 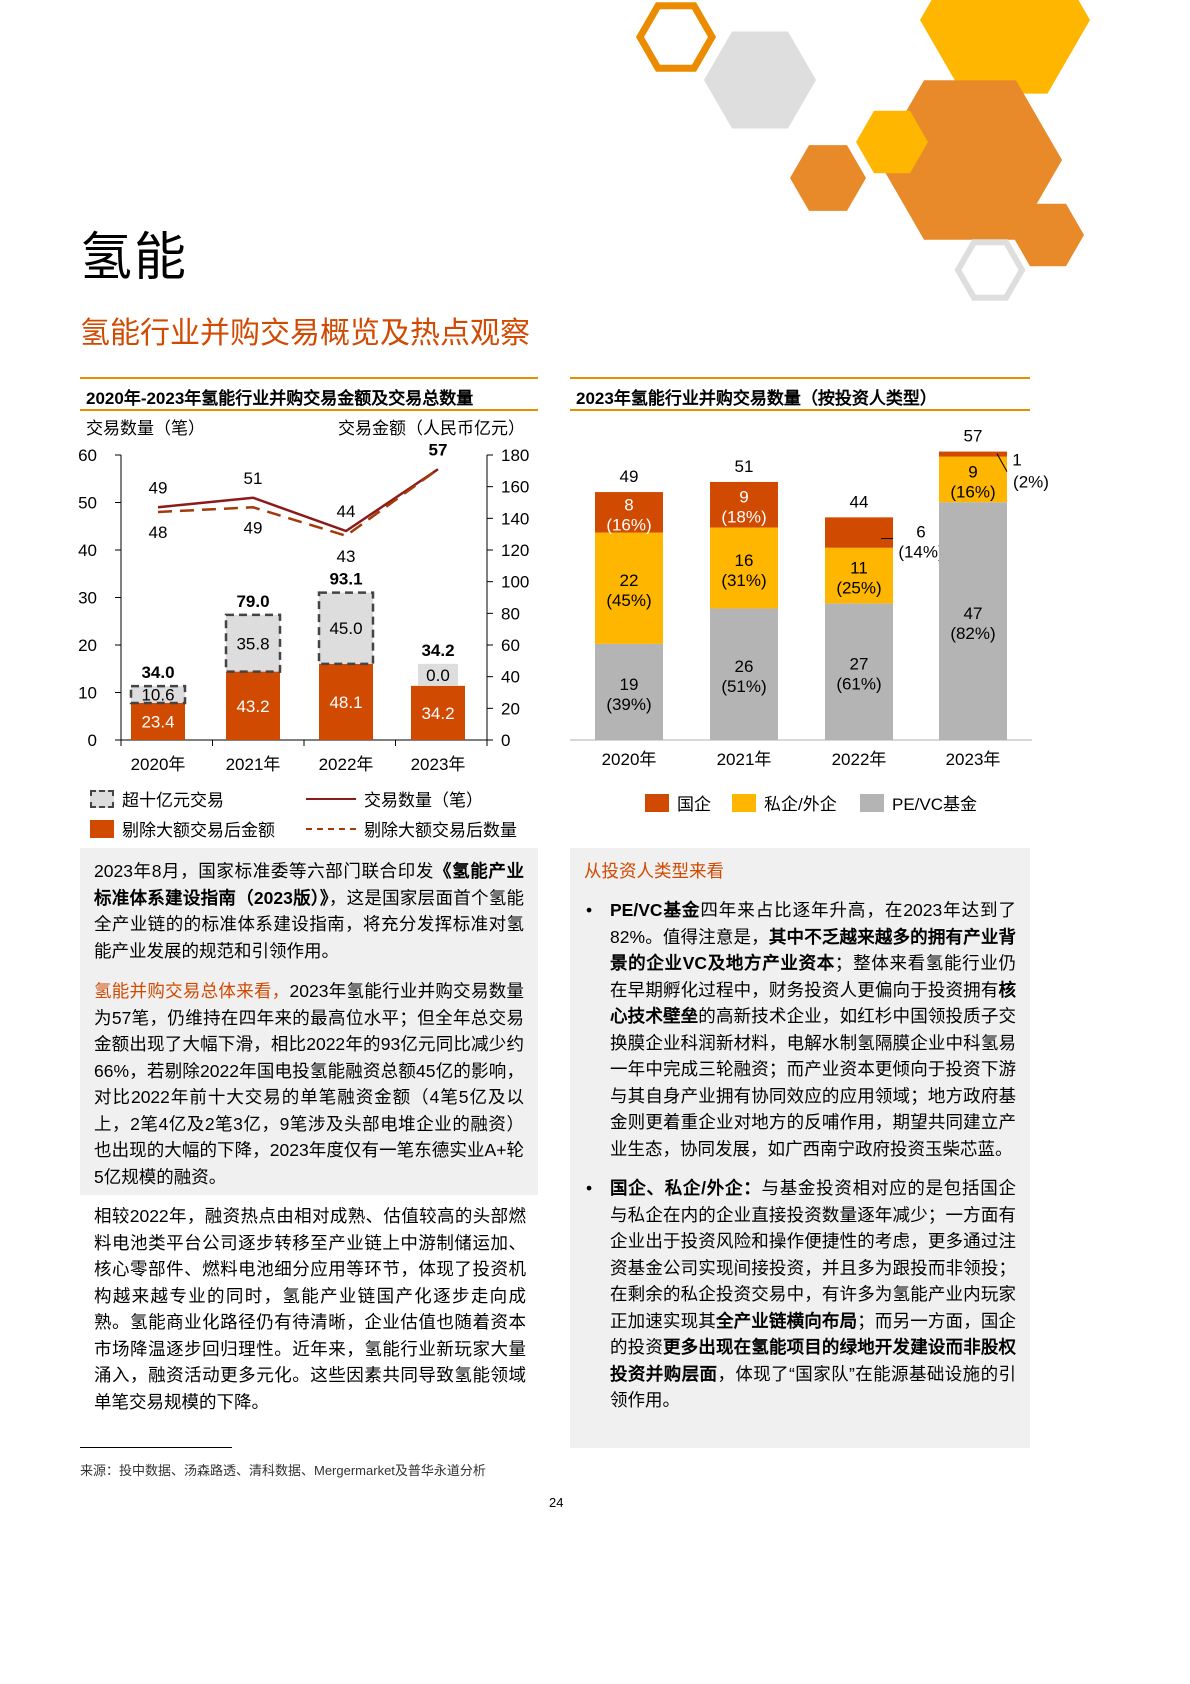 I want to click on bold-text: 国企、私企/外企：, so click(x=686, y=1188).